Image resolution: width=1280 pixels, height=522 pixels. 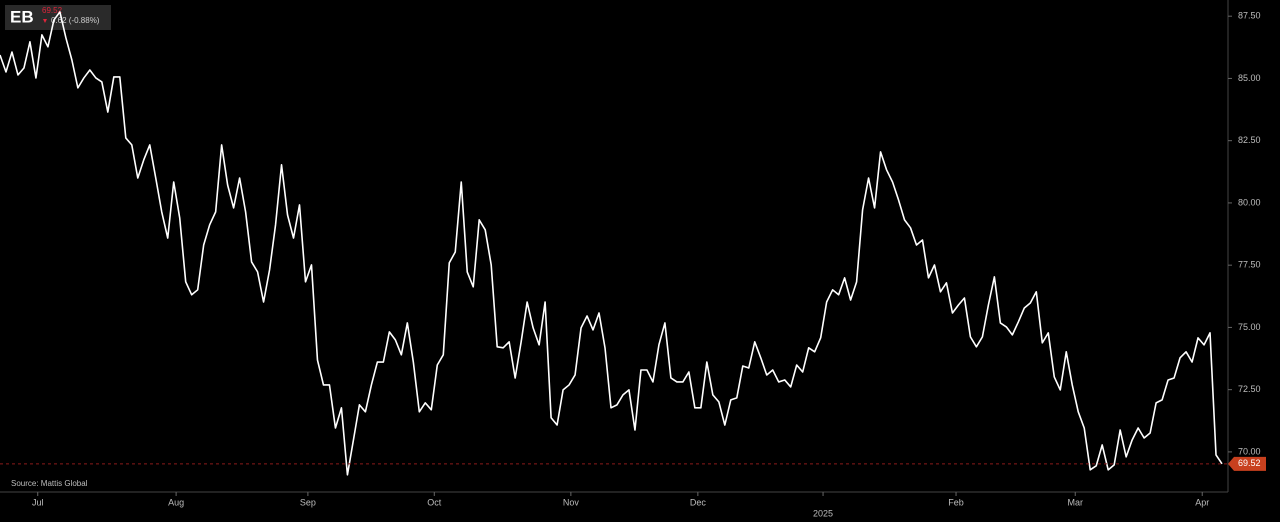 What do you see at coordinates (1075, 502) in the screenshot?
I see `x-tick-label: Mar` at bounding box center [1075, 502].